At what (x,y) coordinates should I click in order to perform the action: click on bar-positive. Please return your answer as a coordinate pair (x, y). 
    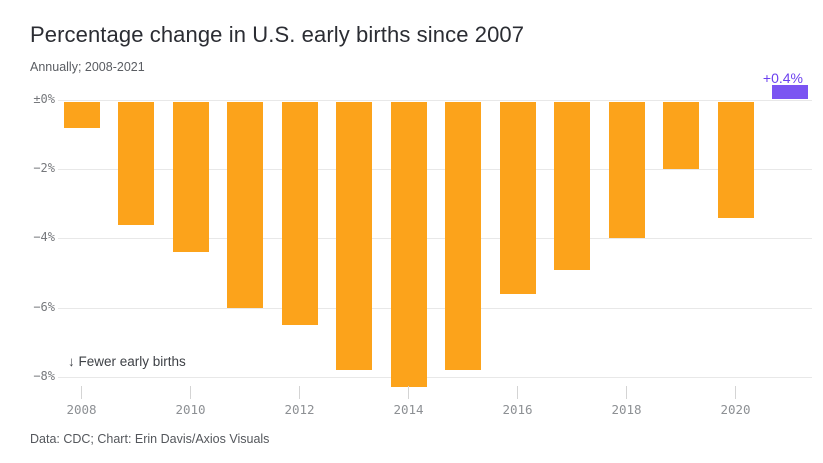
    Looking at the image, I should click on (790, 92).